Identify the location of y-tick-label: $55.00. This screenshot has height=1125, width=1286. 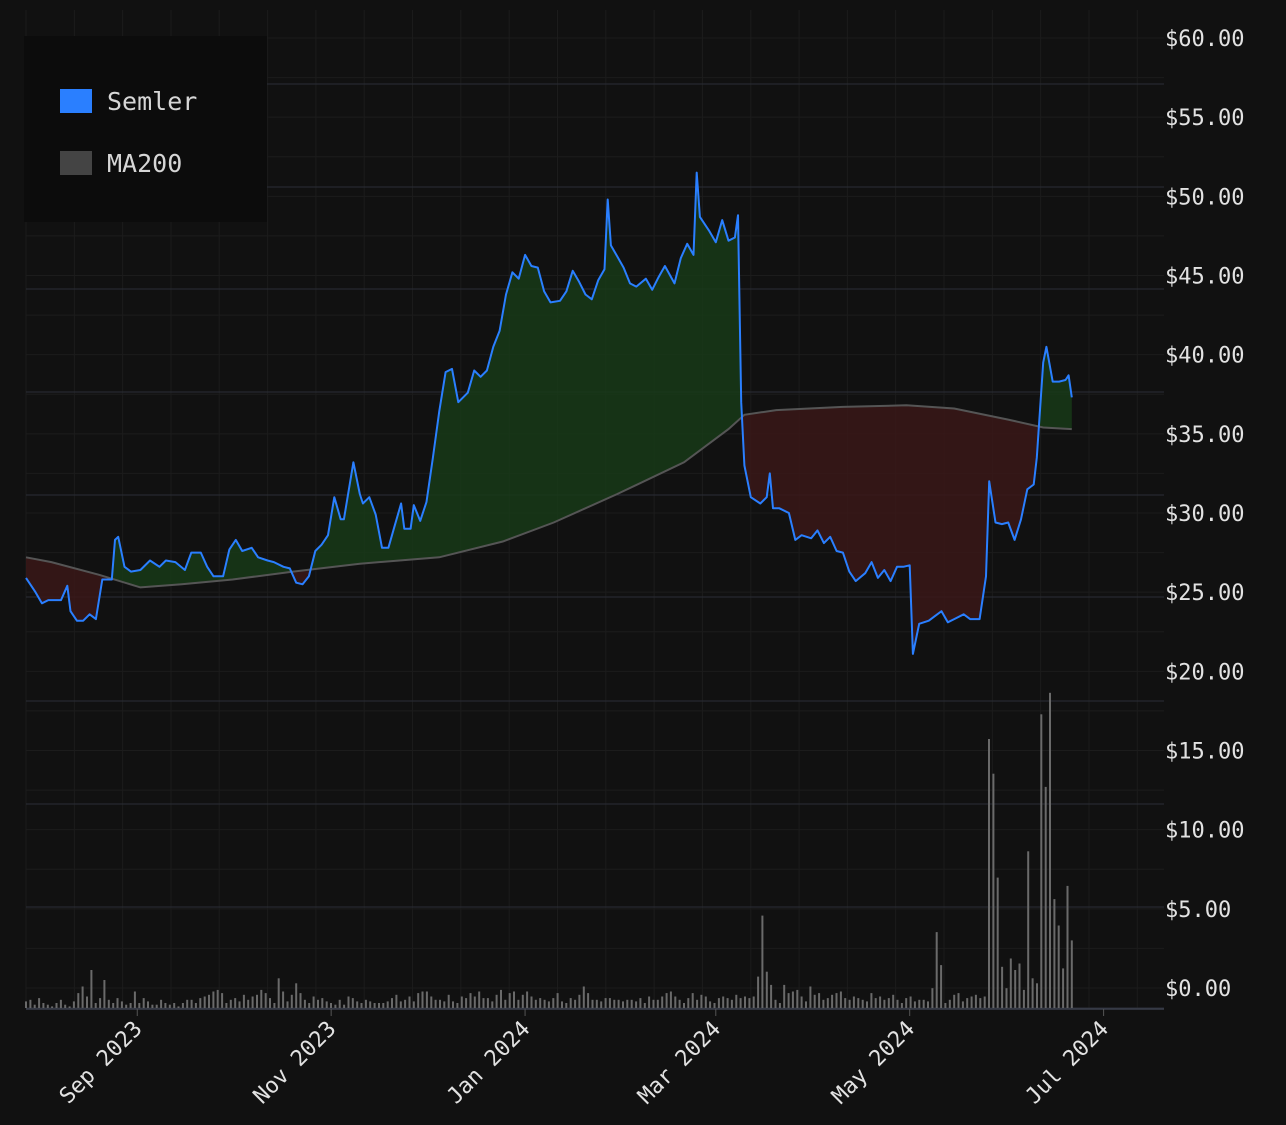
(1204, 118).